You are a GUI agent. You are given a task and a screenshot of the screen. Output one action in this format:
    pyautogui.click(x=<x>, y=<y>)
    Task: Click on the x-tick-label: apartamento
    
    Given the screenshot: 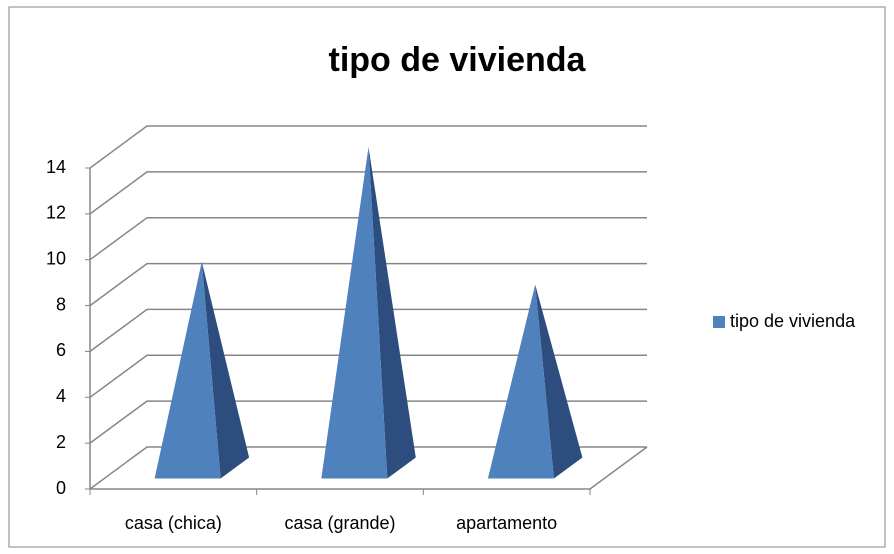 What is the action you would take?
    pyautogui.click(x=506, y=523)
    